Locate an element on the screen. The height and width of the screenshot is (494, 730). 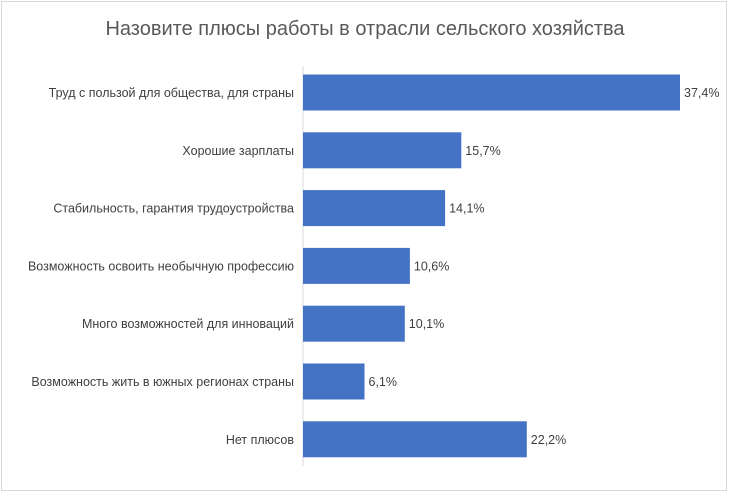
category-label: Нет плюсов is located at coordinates (260, 440).